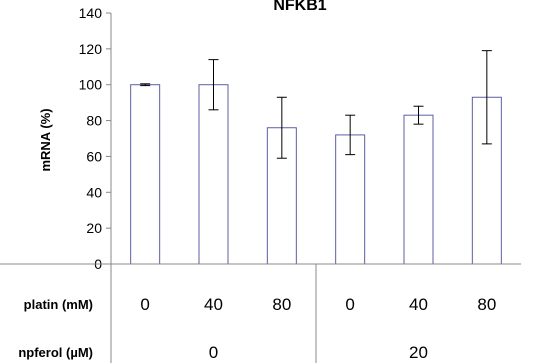 The image size is (533, 363). I want to click on y-tick-label: 120, so click(91, 49).